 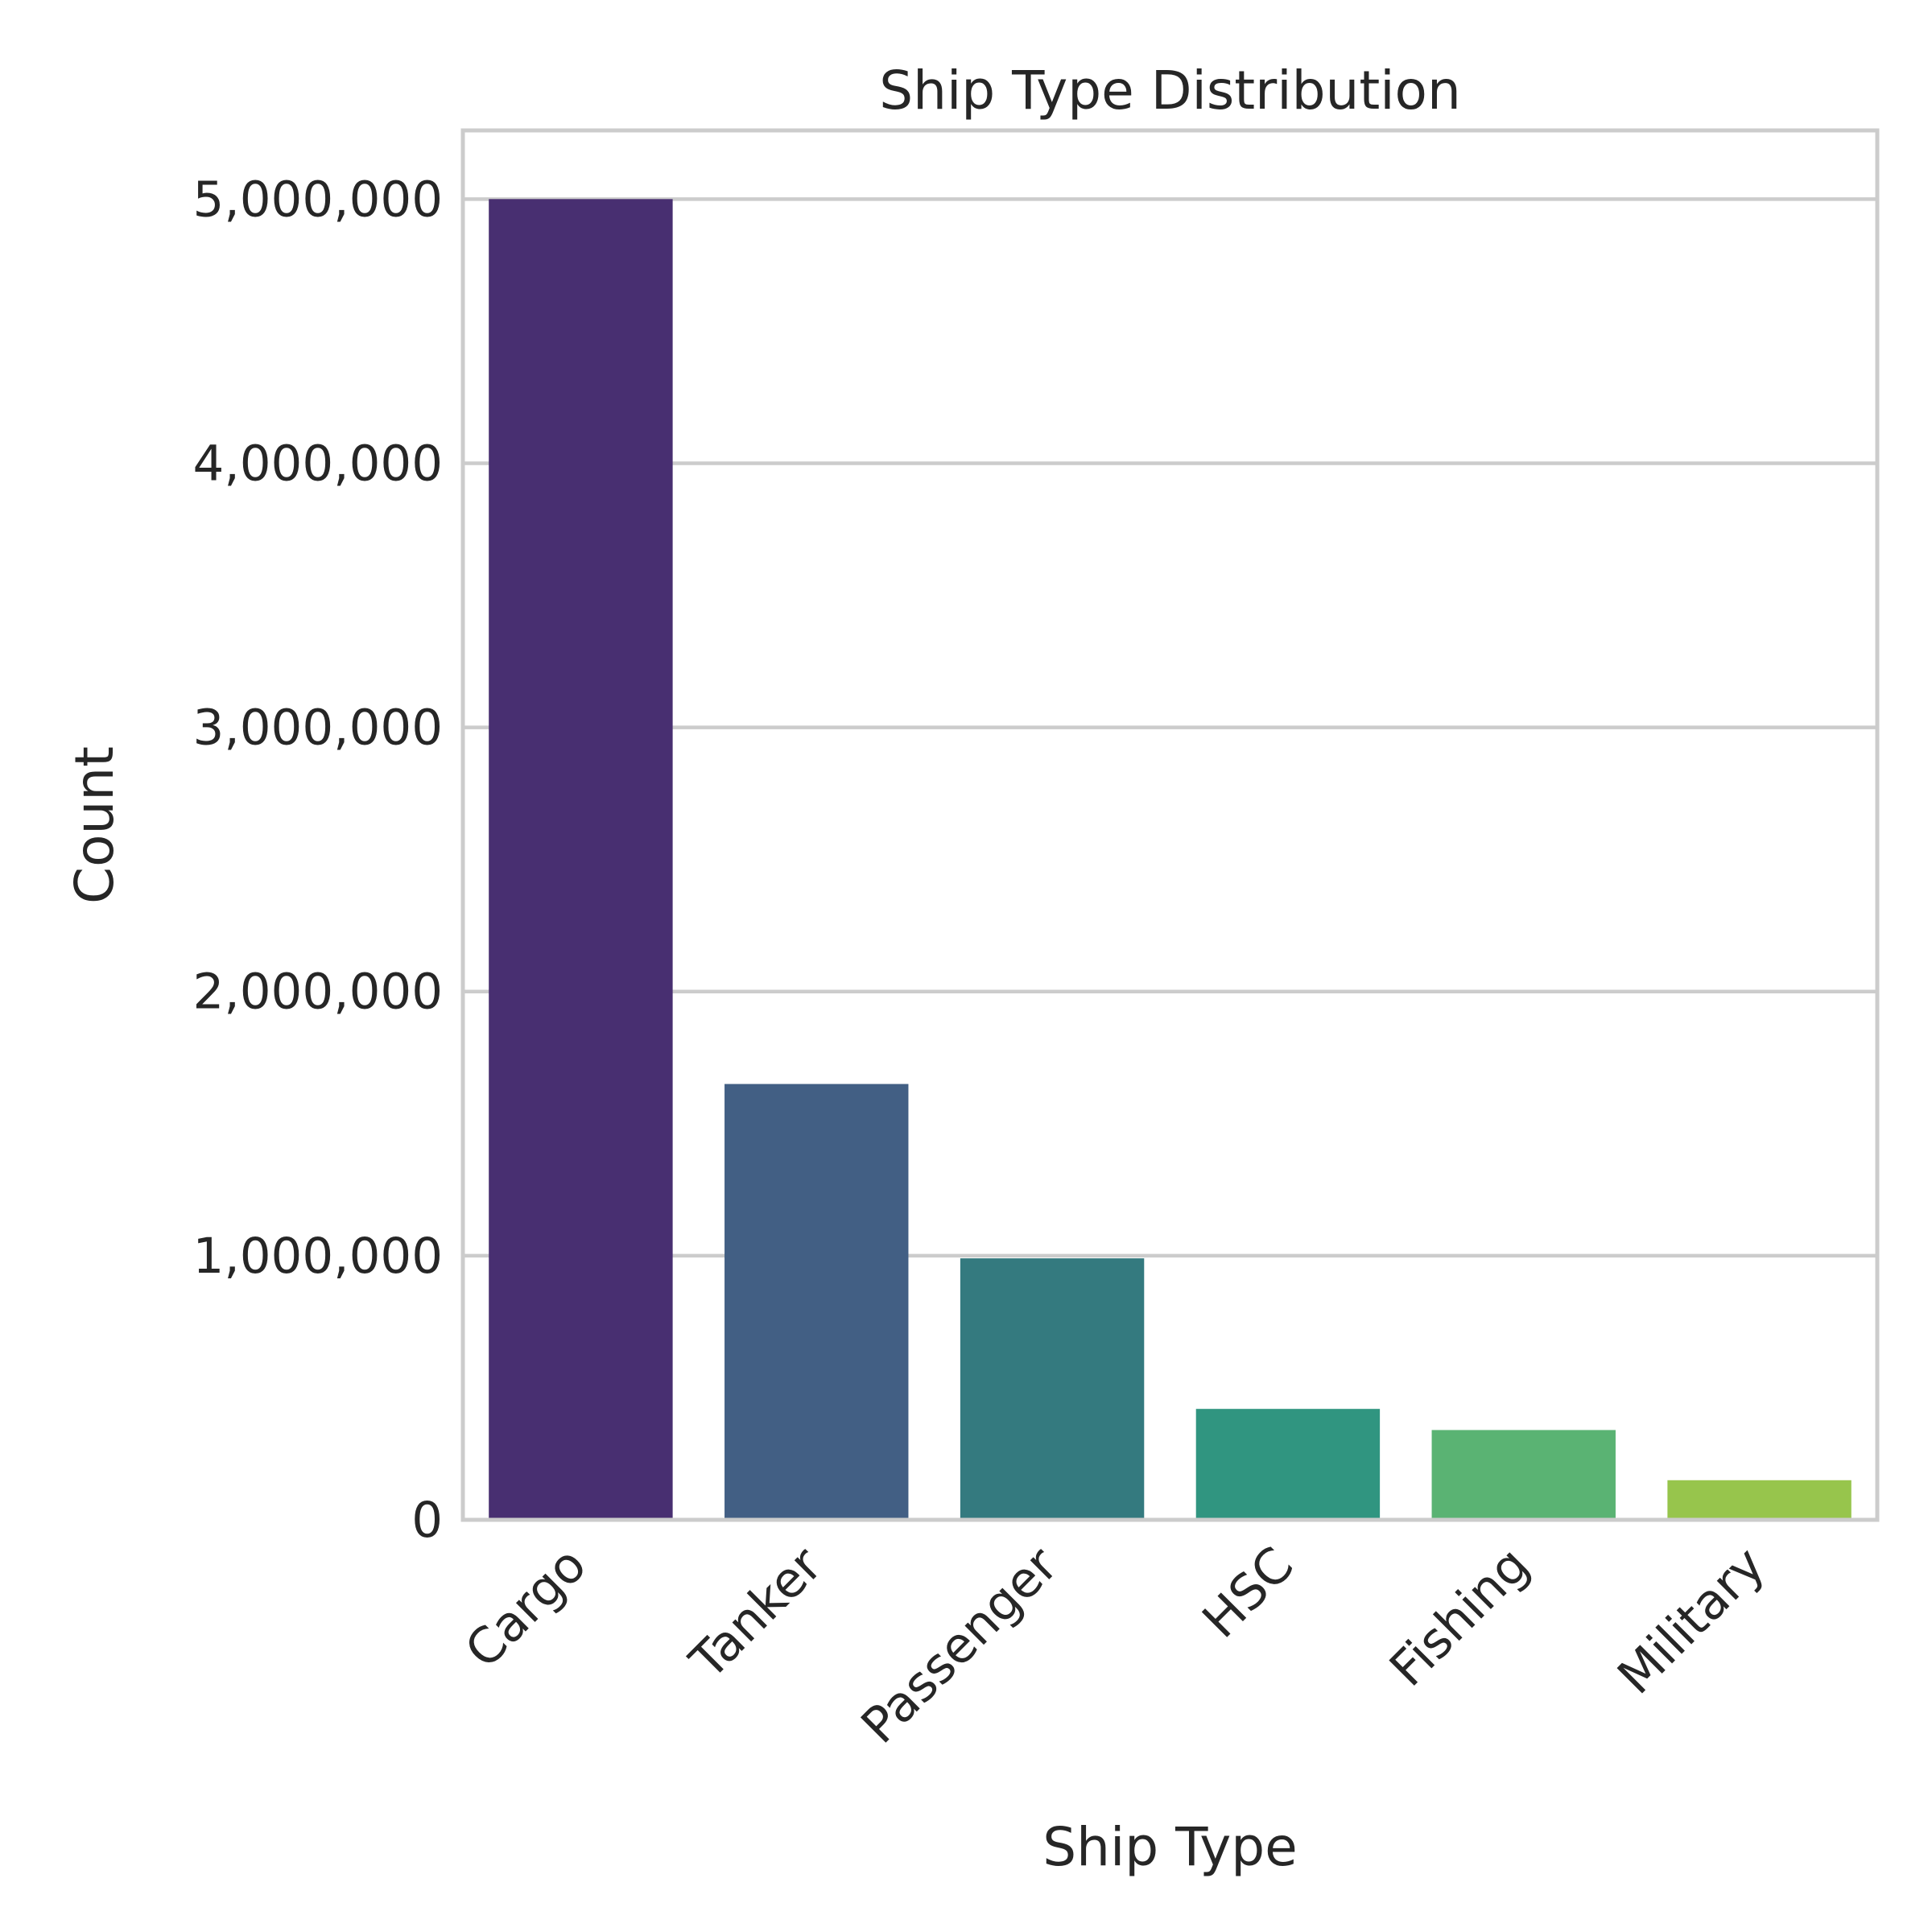 What do you see at coordinates (95, 825) in the screenshot?
I see `y-axis-title: Count` at bounding box center [95, 825].